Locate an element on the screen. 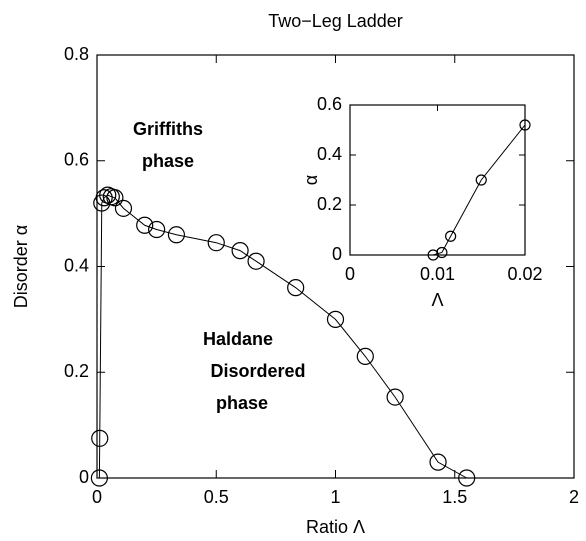 This screenshot has height=541, width=586. annotation: Griffiths is located at coordinates (168, 129).